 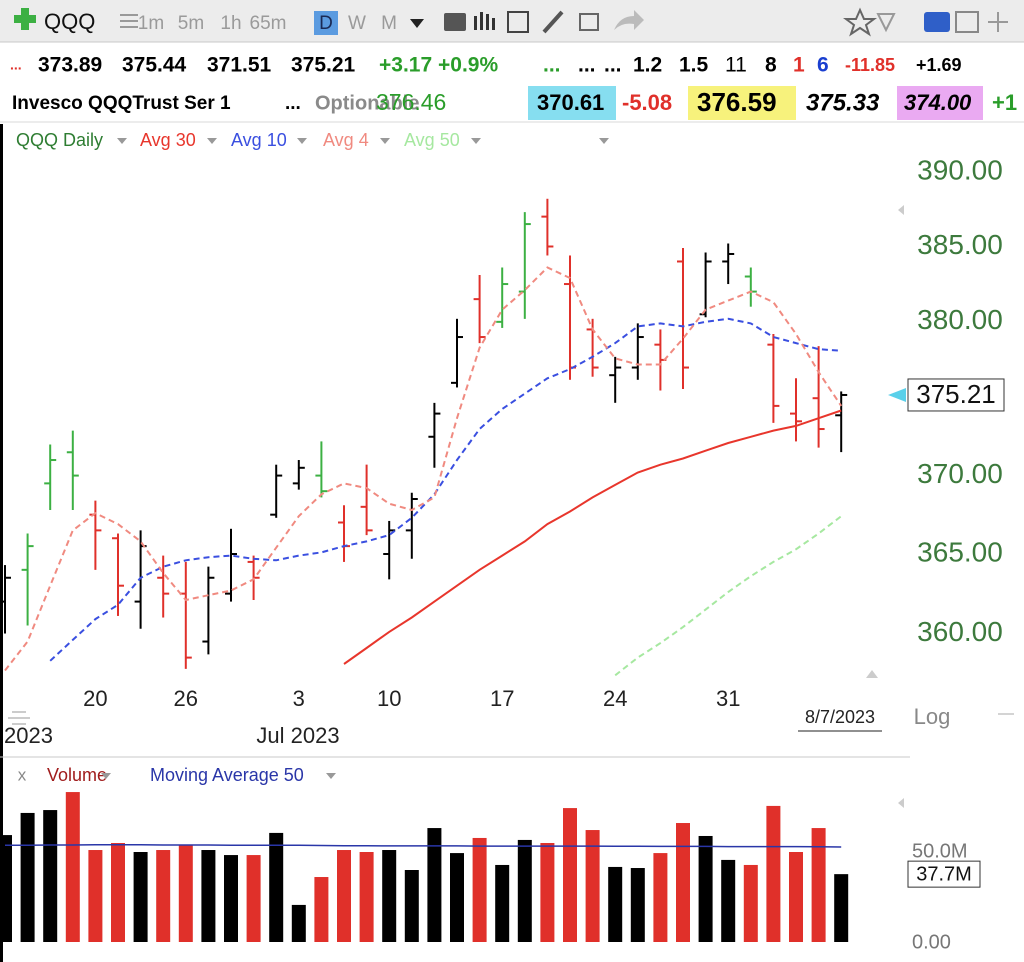 I want to click on s-icon, so click(x=937, y=22).